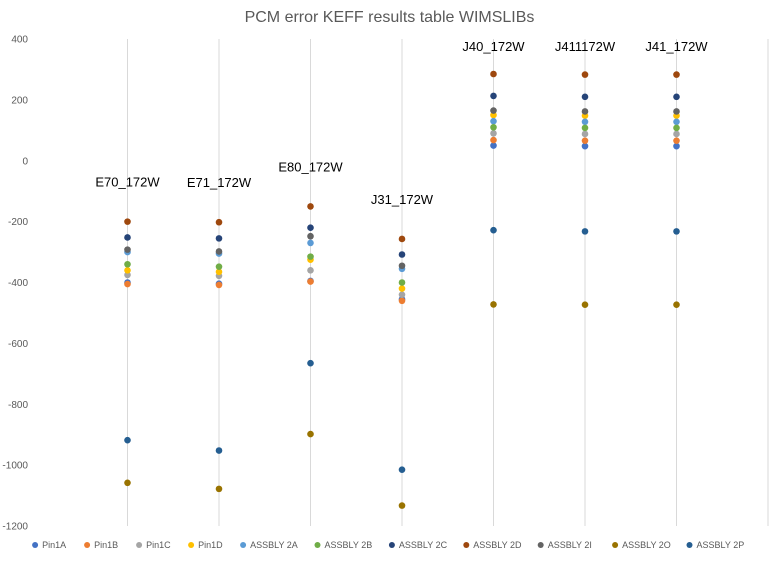  What do you see at coordinates (423, 545) in the screenshot?
I see `legend-label: ASSBLY 2C` at bounding box center [423, 545].